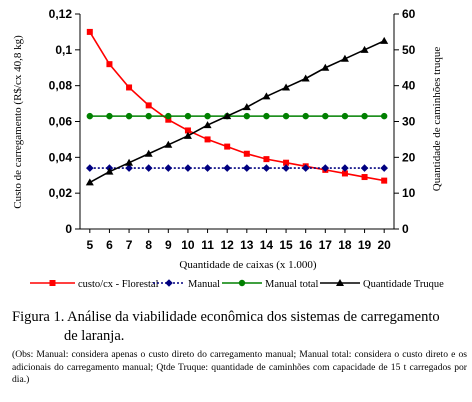 Image resolution: width=472 pixels, height=402 pixels. Describe the element at coordinates (409, 157) in the screenshot. I see `y-right-tick-label: 20` at that location.